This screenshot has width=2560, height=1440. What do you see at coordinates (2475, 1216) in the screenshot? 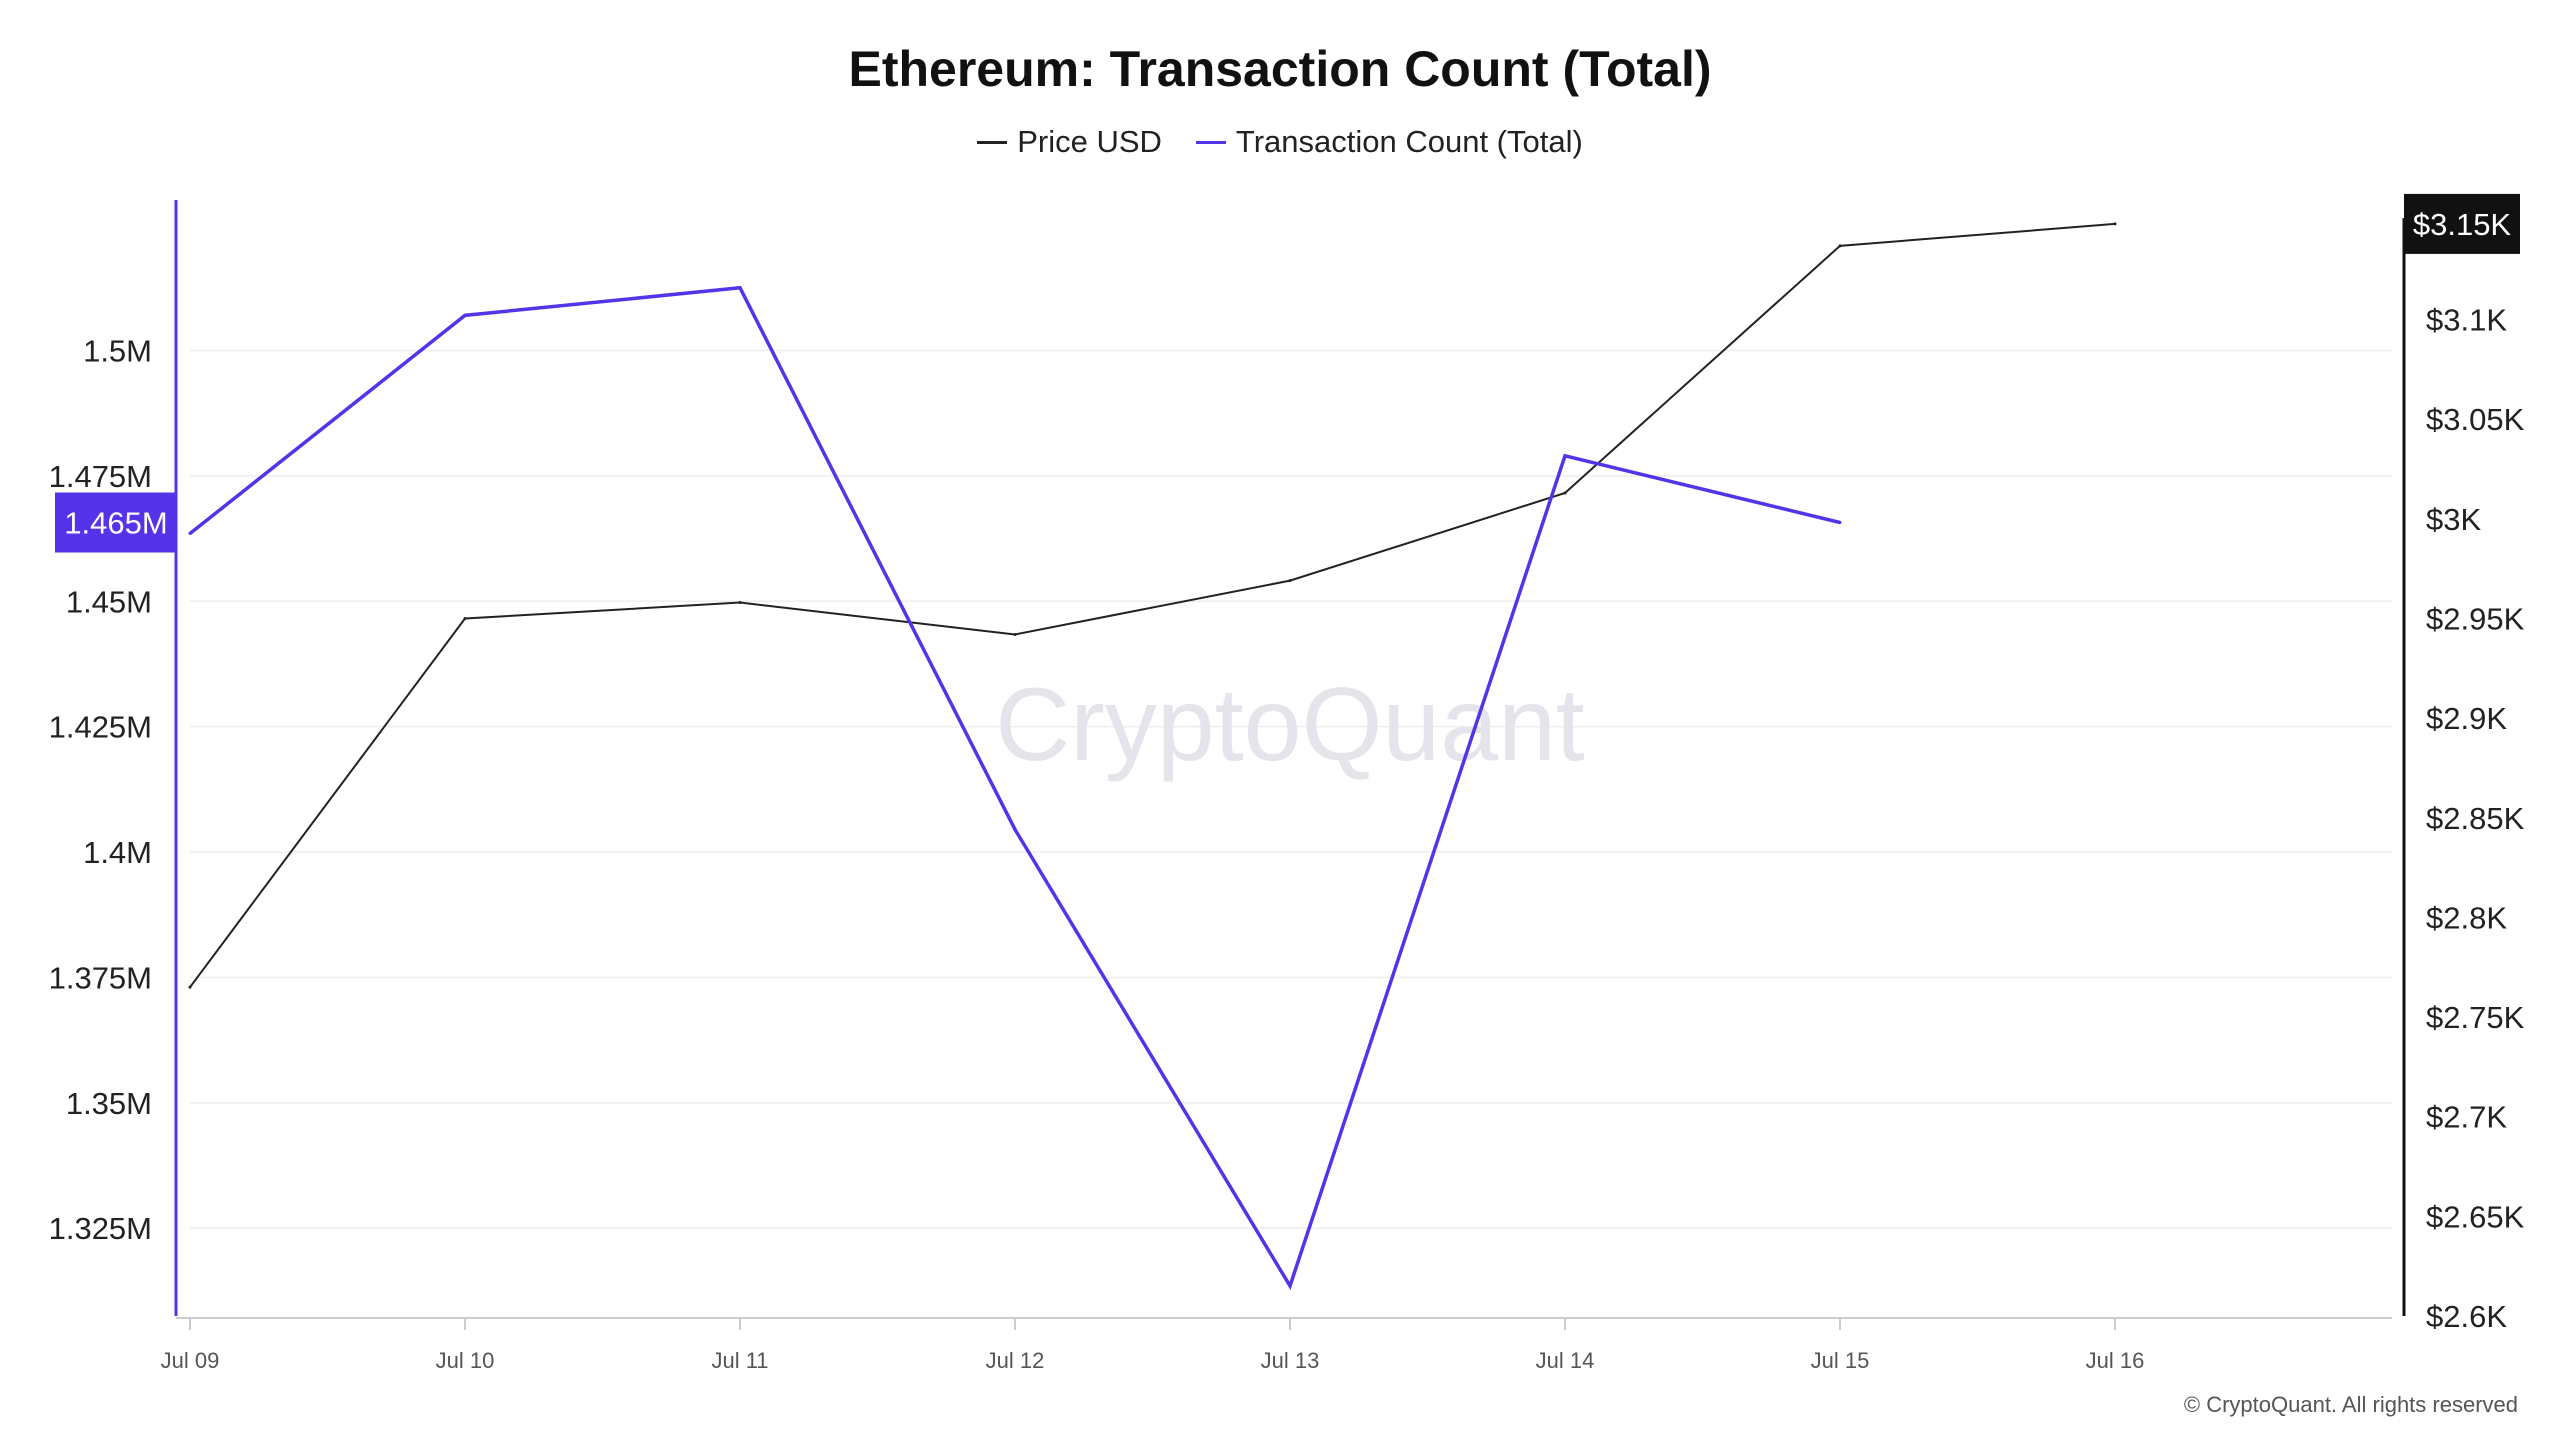
I see `y-right-tick-label: $2.65K` at bounding box center [2475, 1216].